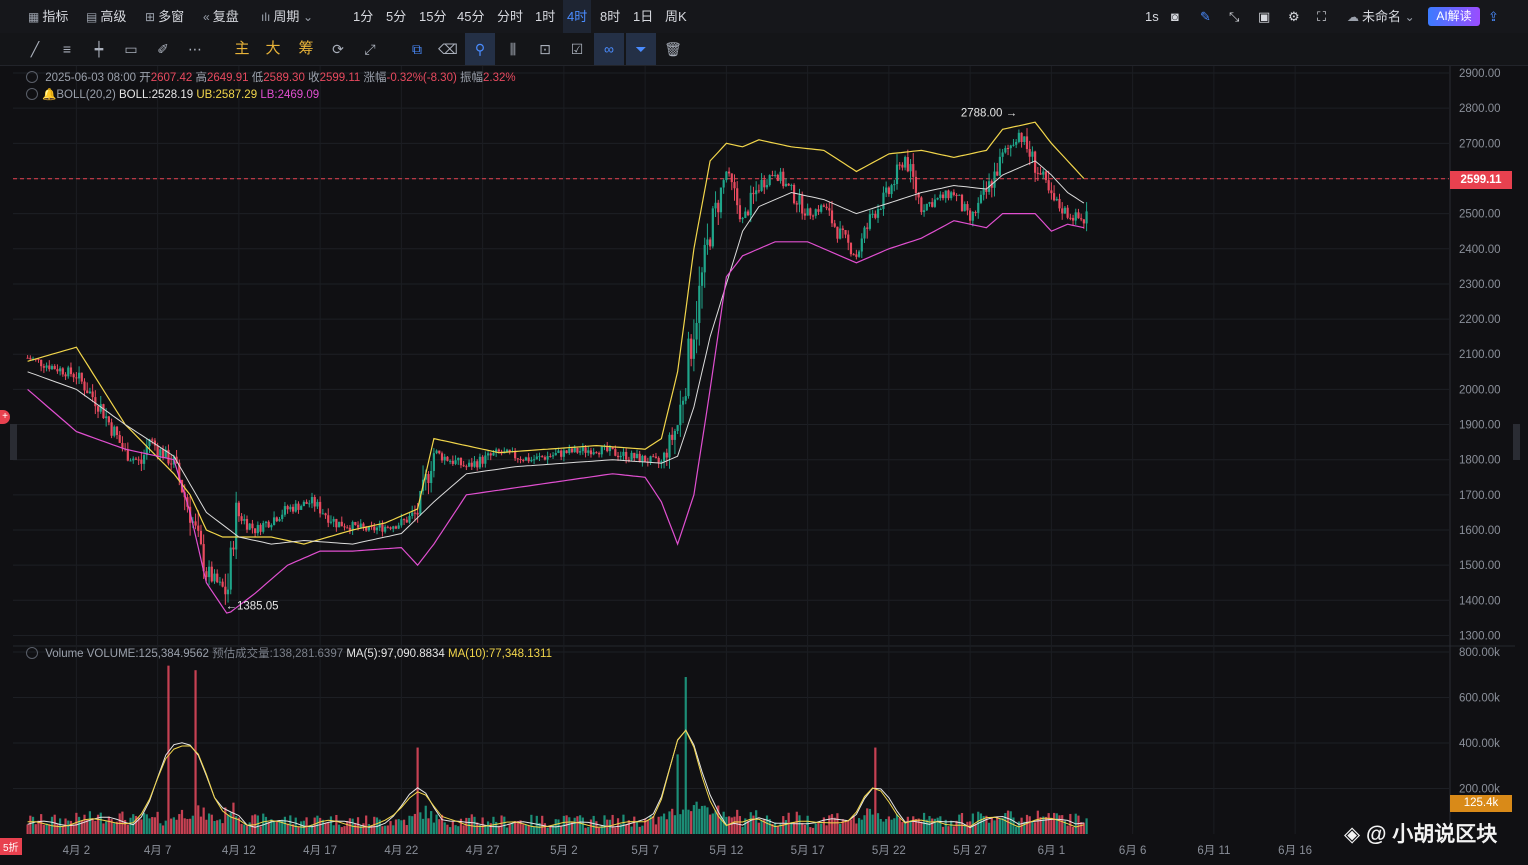  Describe the element at coordinates (1294, 16) in the screenshot. I see `gear-icon: ⚙` at that location.